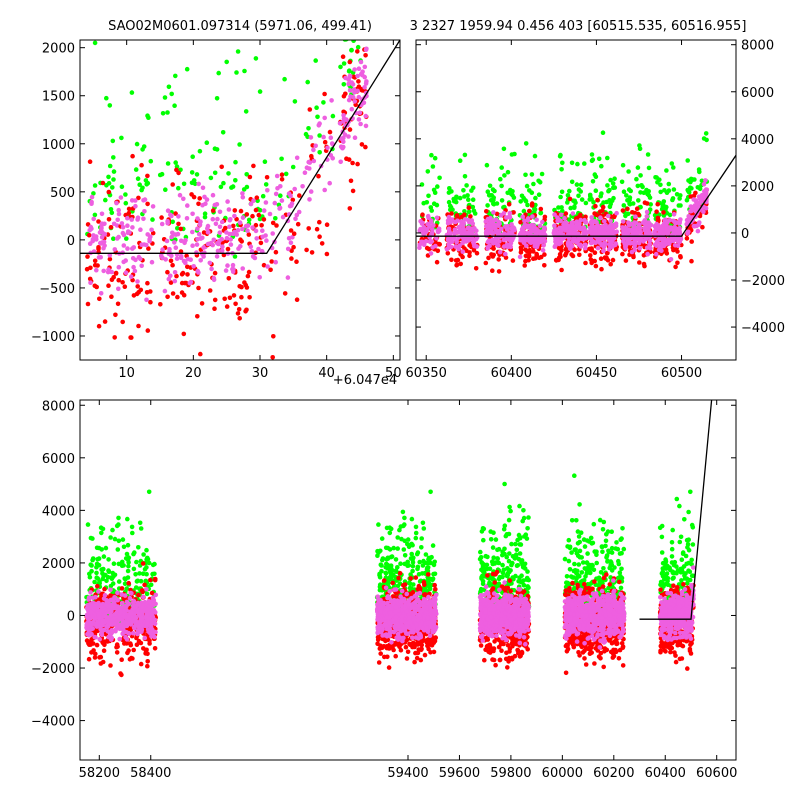 This screenshot has height=805, width=800. What do you see at coordinates (763, 281) in the screenshot?
I see `y-tick-label: −2000` at bounding box center [763, 281].